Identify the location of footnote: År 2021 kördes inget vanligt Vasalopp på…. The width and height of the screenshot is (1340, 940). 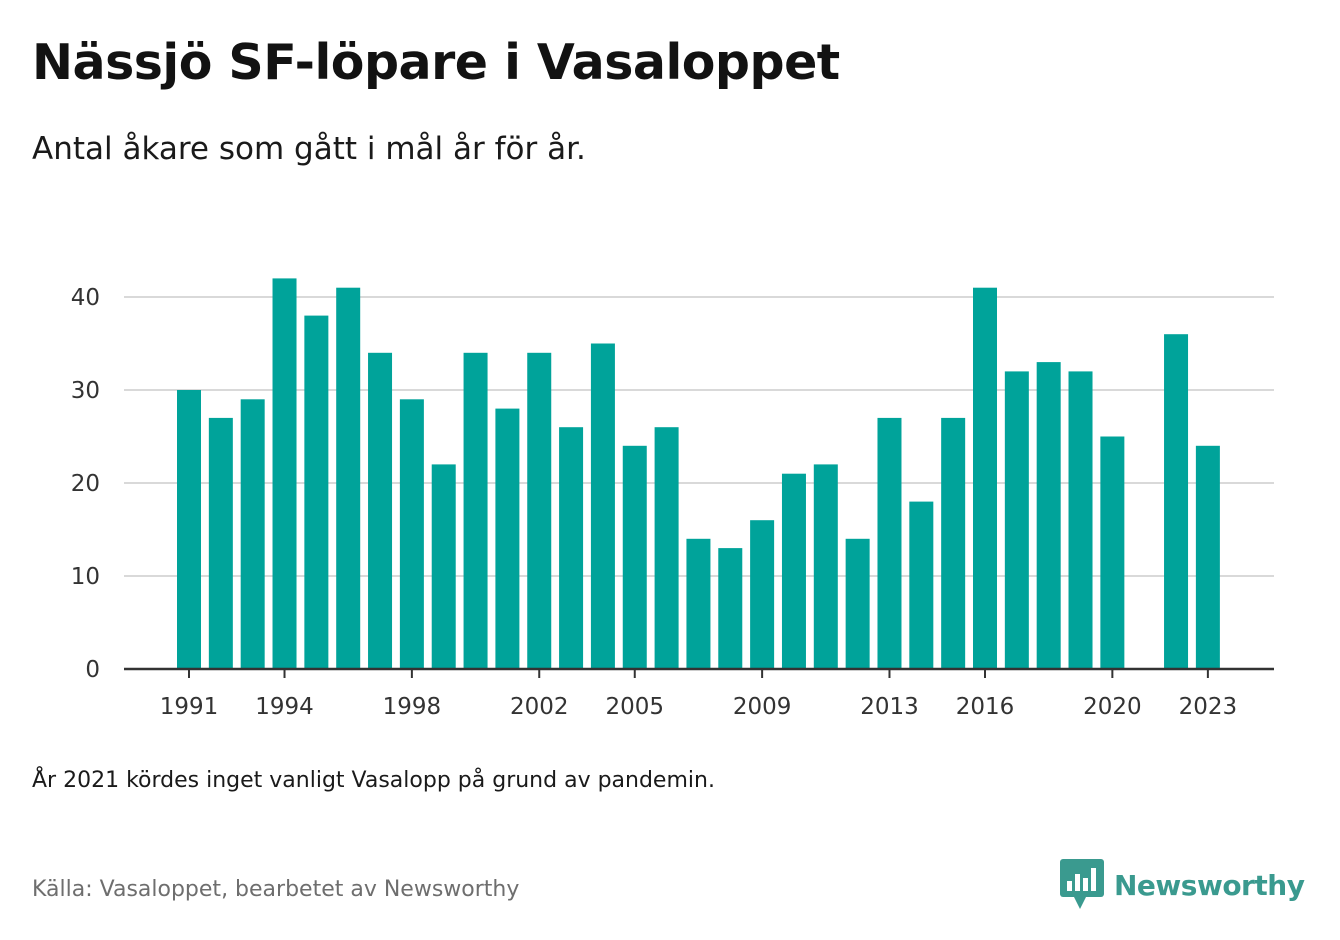
(373, 780).